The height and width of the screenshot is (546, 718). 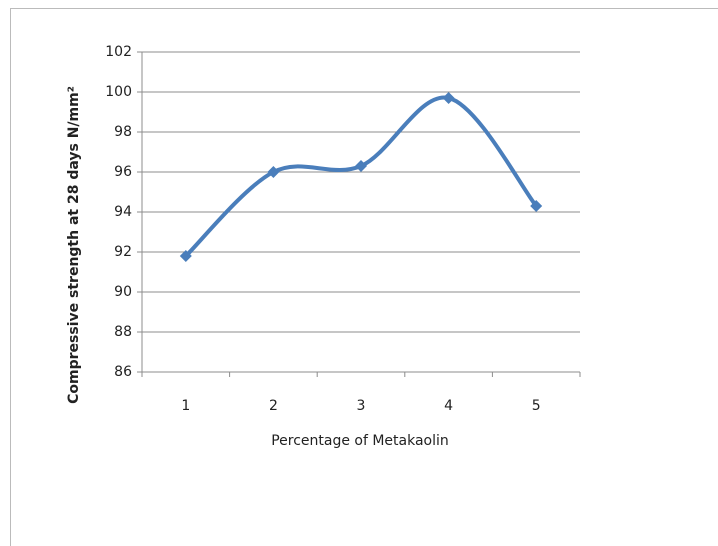 What do you see at coordinates (123, 372) in the screenshot?
I see `y-tick-label: 86` at bounding box center [123, 372].